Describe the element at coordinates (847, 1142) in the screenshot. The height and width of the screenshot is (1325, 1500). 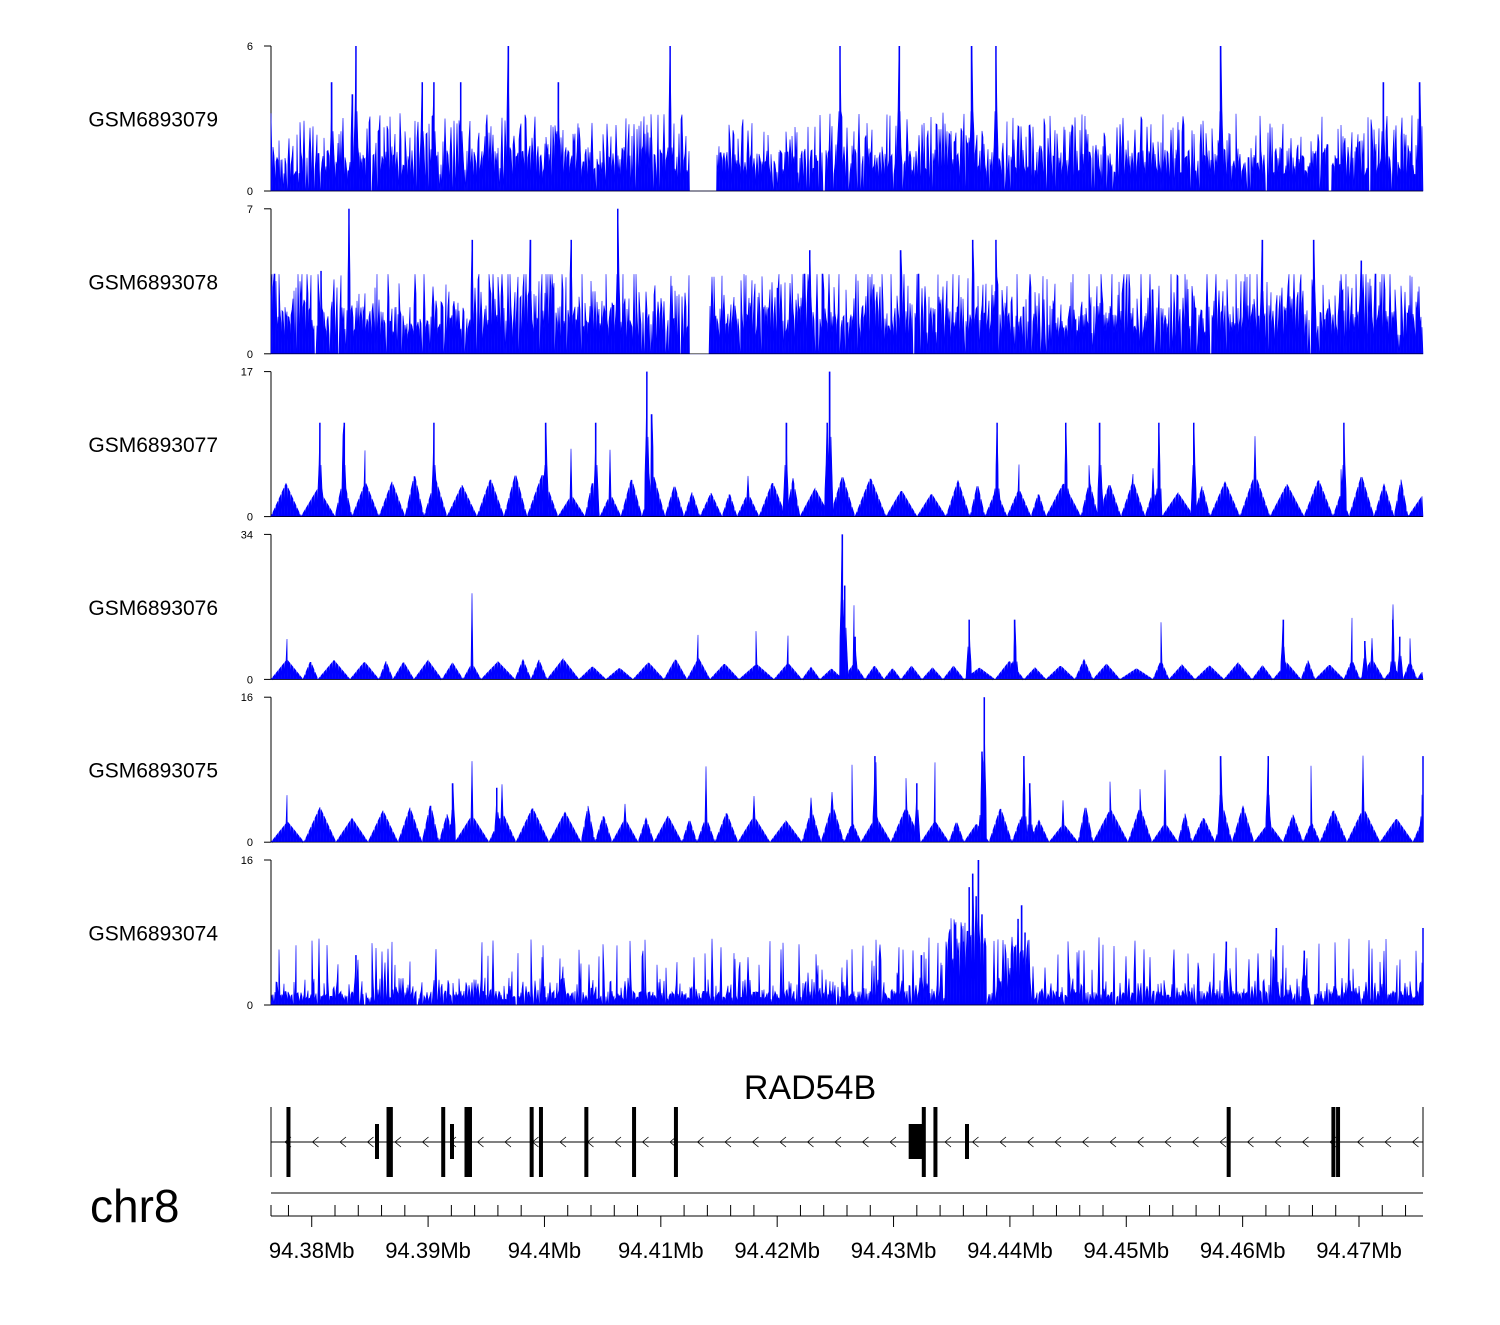
I see `gene-exons` at that location.